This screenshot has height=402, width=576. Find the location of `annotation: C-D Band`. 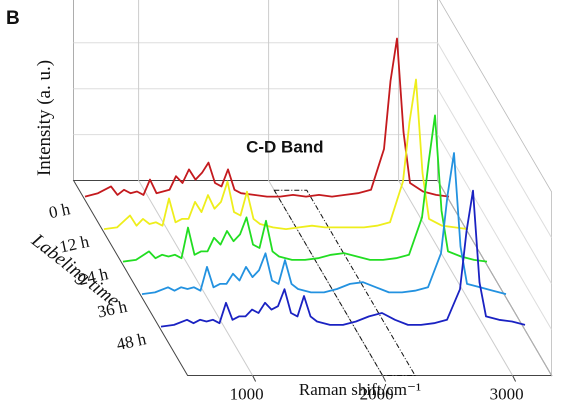

annotation: C-D Band is located at coordinates (284, 147).